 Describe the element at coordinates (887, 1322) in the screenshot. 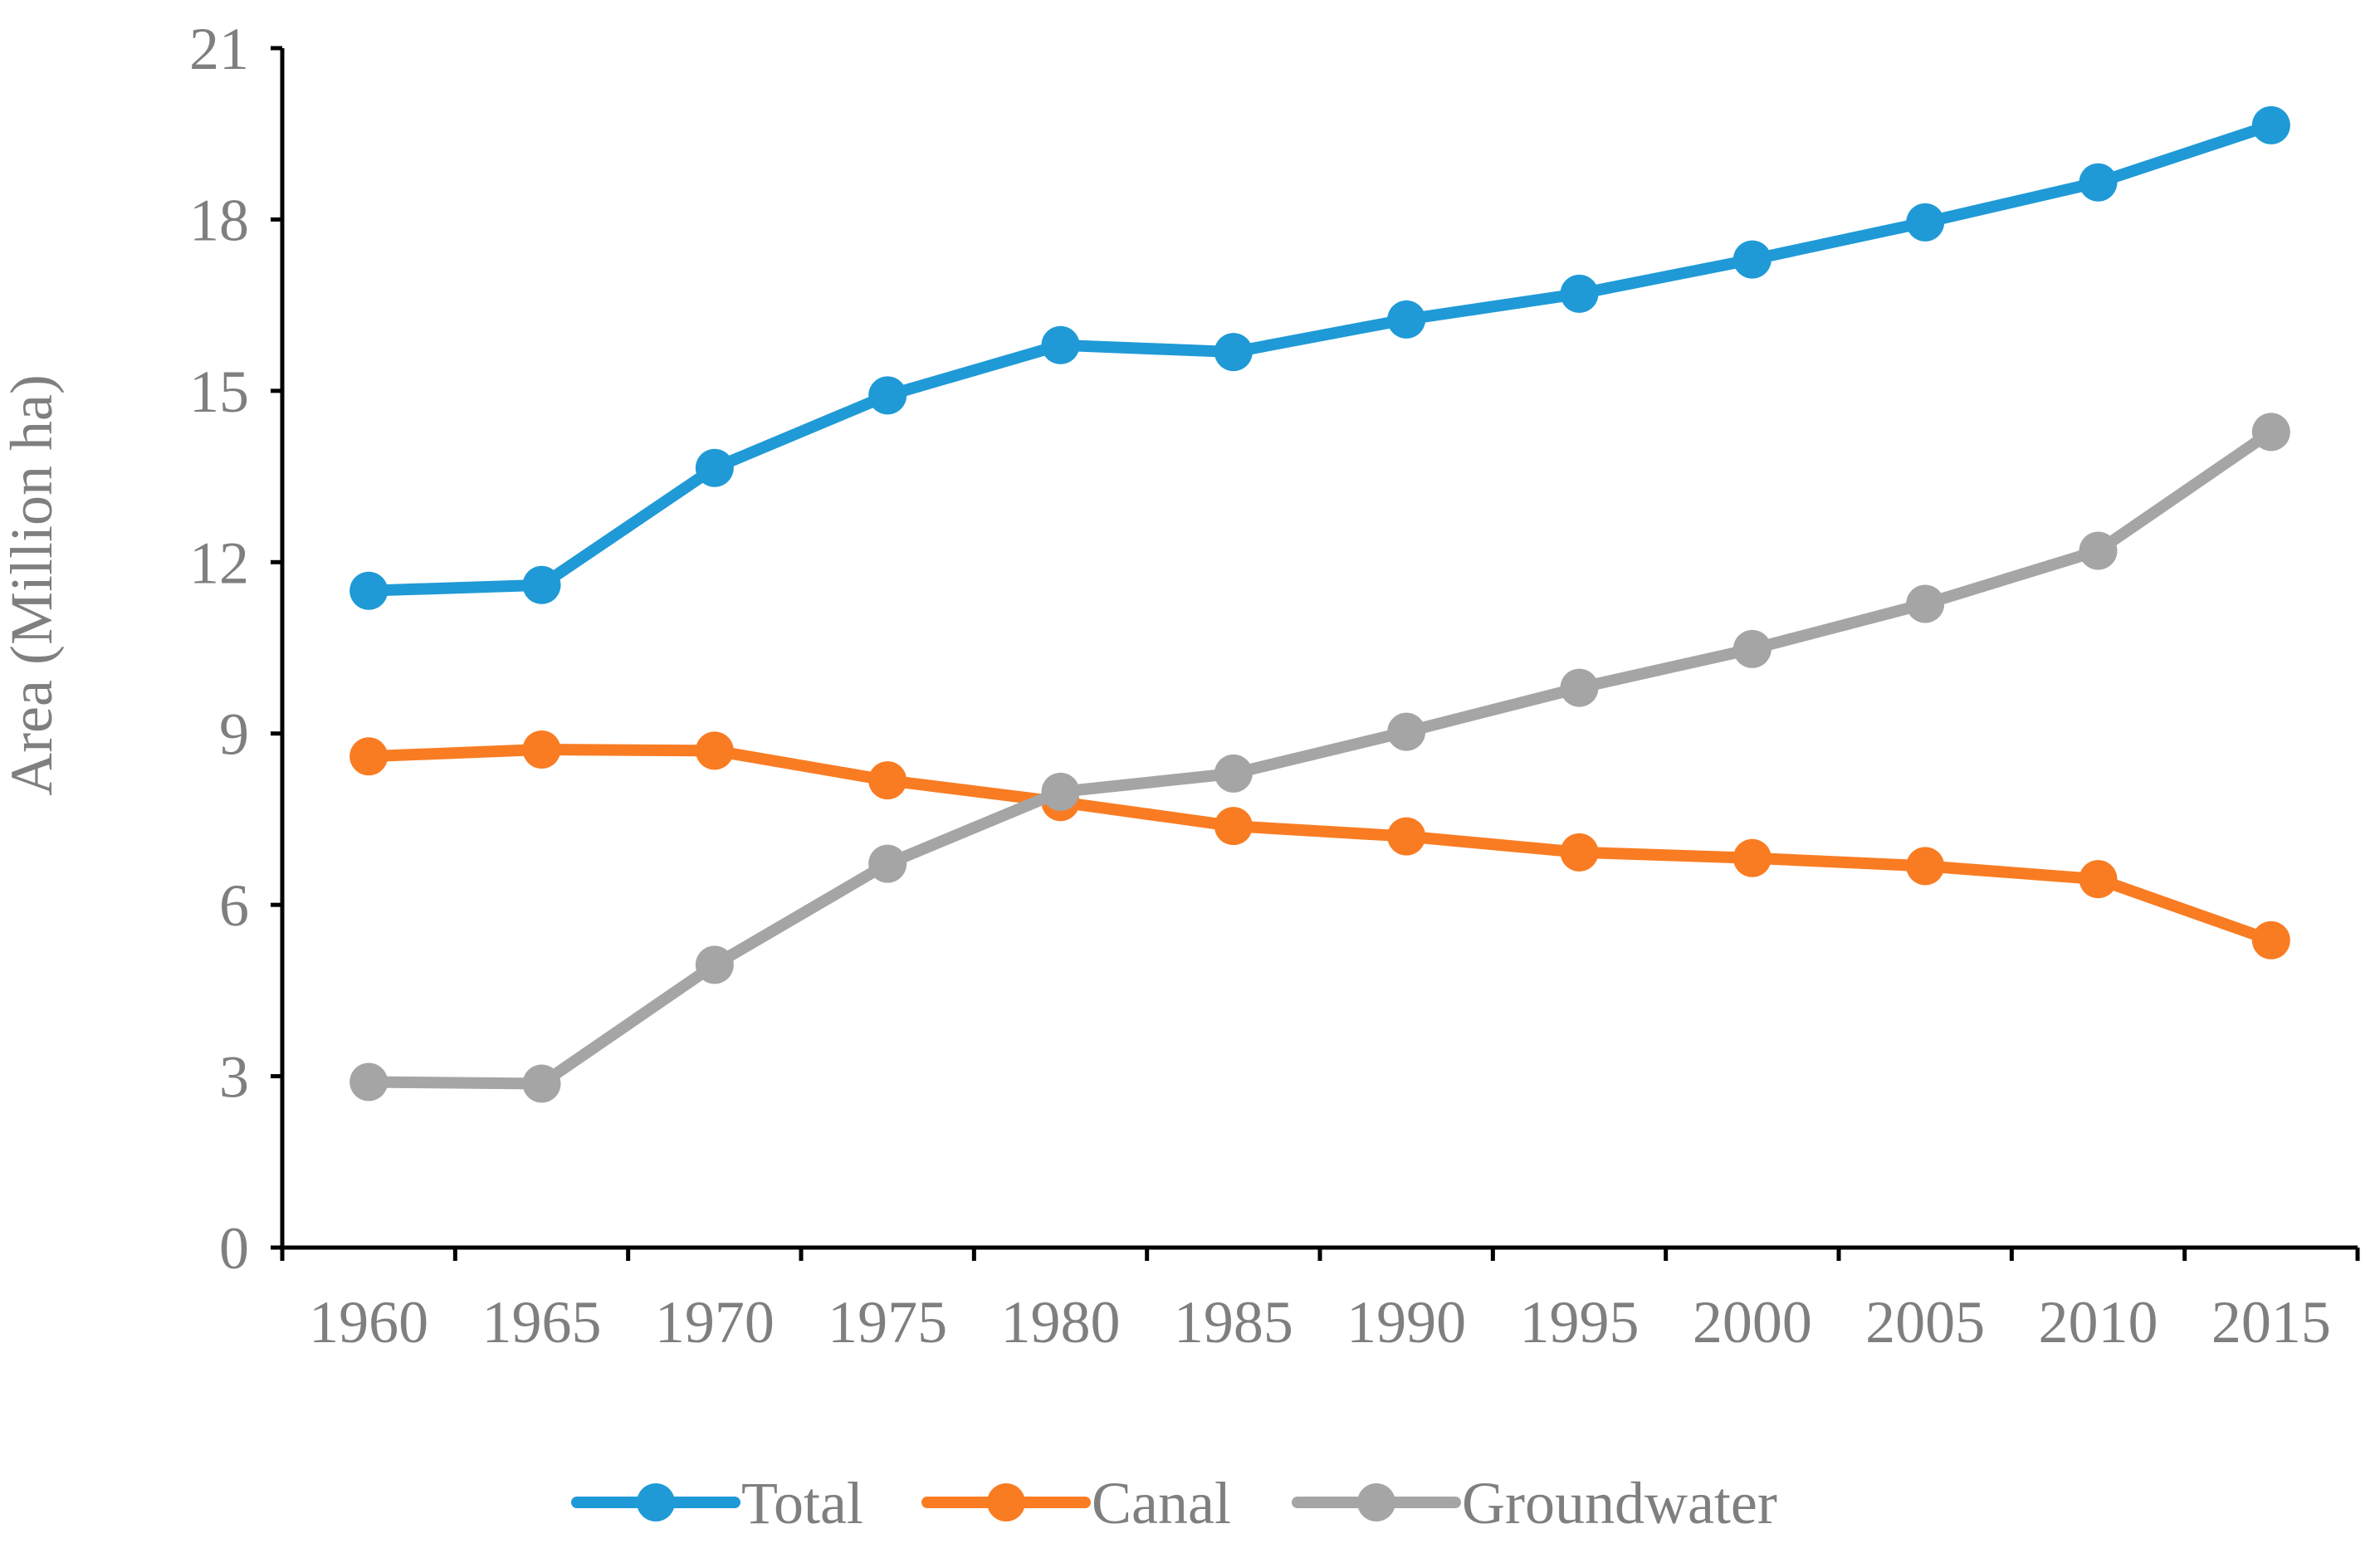

I see `x-tick-label: 1975` at that location.